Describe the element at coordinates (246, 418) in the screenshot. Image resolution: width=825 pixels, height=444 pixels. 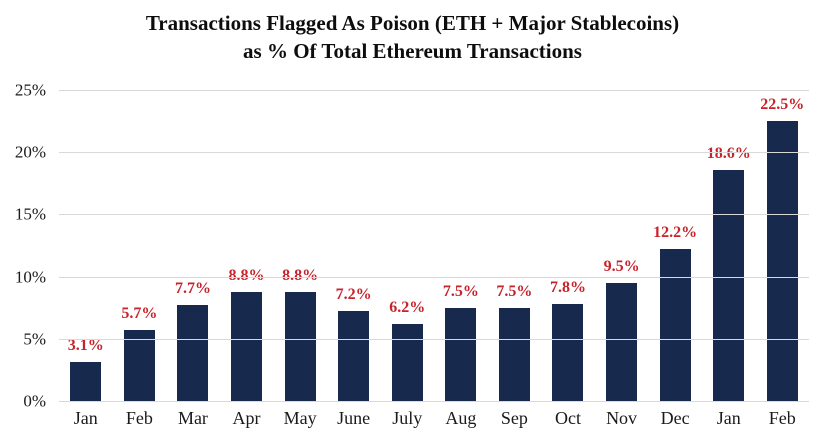
I see `x-axis-tick-label: Apr` at that location.